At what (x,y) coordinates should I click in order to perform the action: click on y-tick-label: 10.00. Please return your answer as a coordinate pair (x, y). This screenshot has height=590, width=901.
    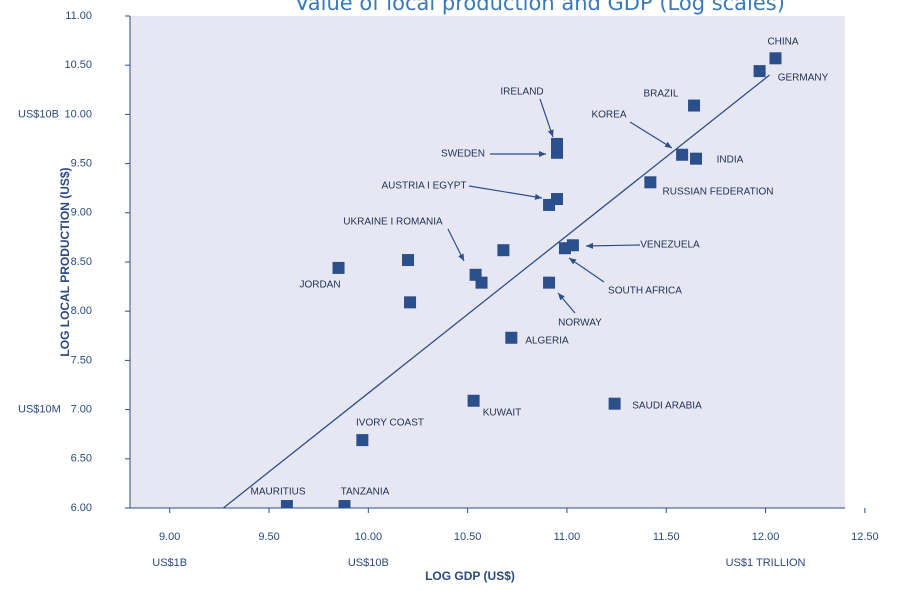
    Looking at the image, I should click on (78, 114).